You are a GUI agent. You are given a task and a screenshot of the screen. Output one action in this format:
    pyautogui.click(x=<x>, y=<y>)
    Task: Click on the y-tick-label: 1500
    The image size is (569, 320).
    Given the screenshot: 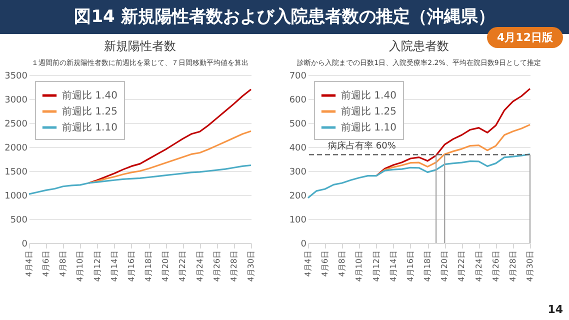 What is the action you would take?
    pyautogui.click(x=16, y=173)
    